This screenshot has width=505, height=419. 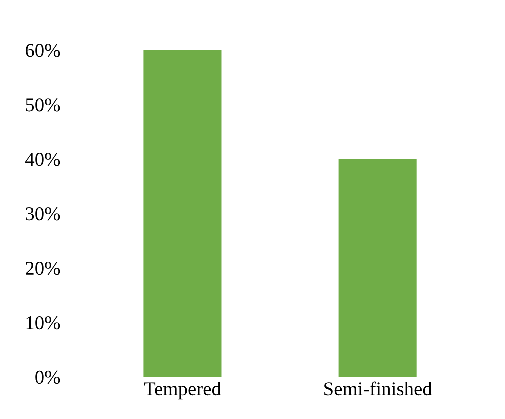 I want to click on y-tick-label: 30%, so click(x=43, y=214).